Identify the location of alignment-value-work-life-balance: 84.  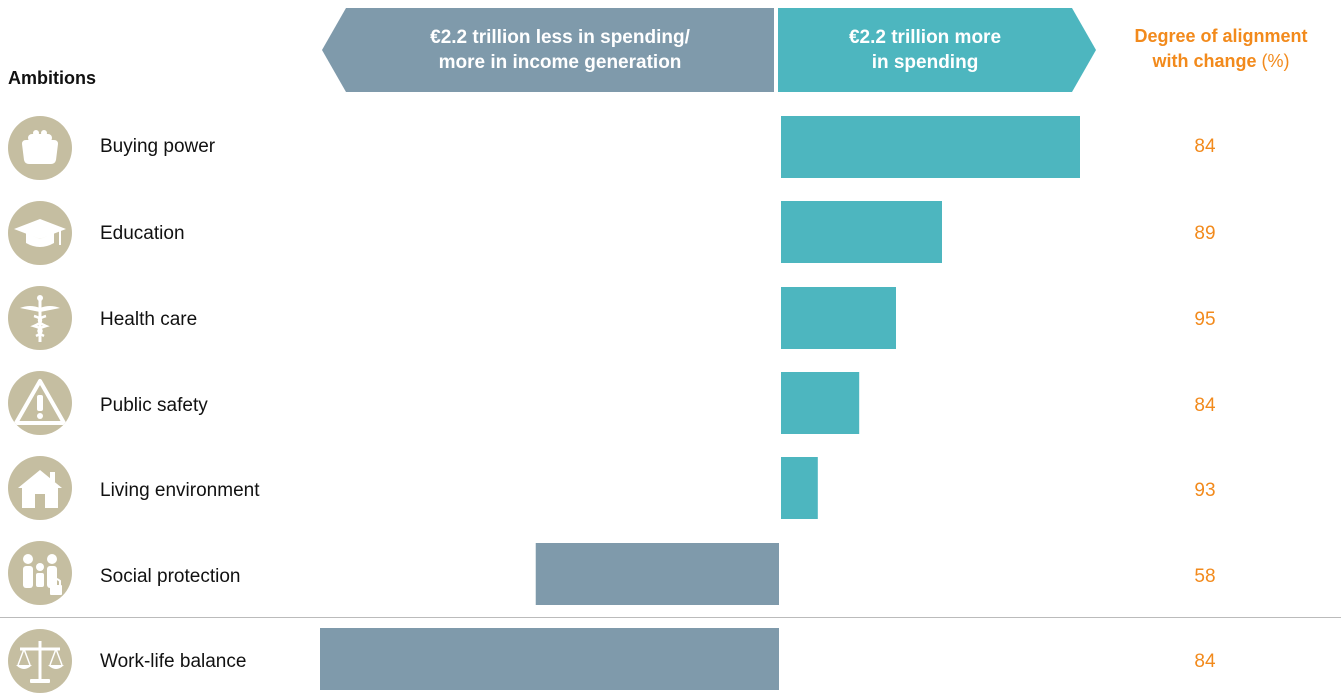
(1205, 661).